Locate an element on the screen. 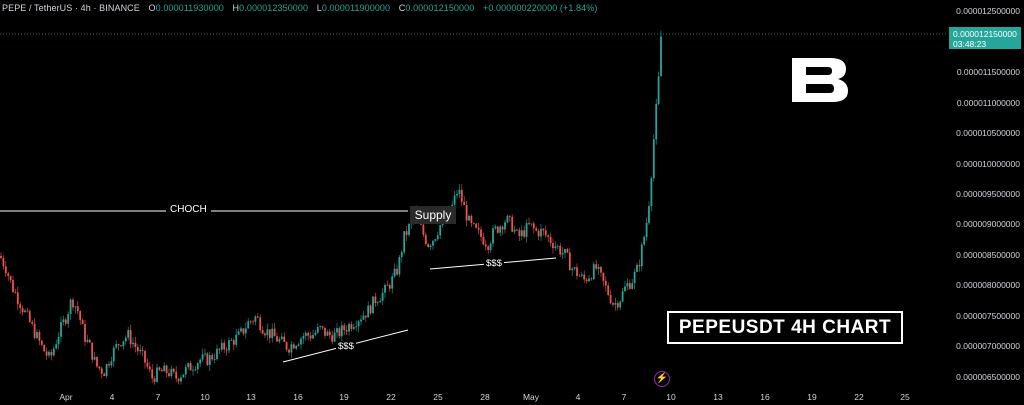 This screenshot has height=405, width=1024. time-tick-label: 7 is located at coordinates (624, 397).